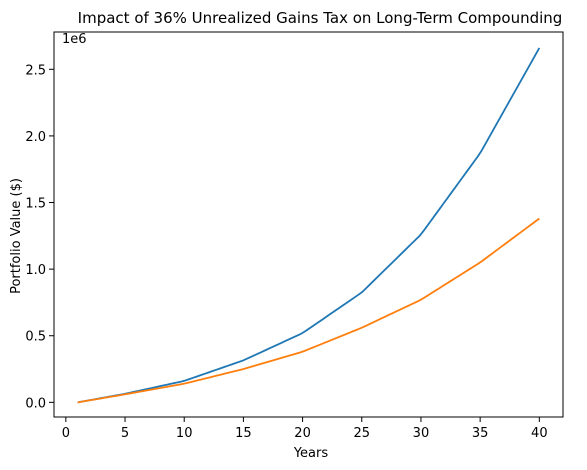 The height and width of the screenshot is (470, 587). I want to click on y-tick-label: 1.5, so click(35, 204).